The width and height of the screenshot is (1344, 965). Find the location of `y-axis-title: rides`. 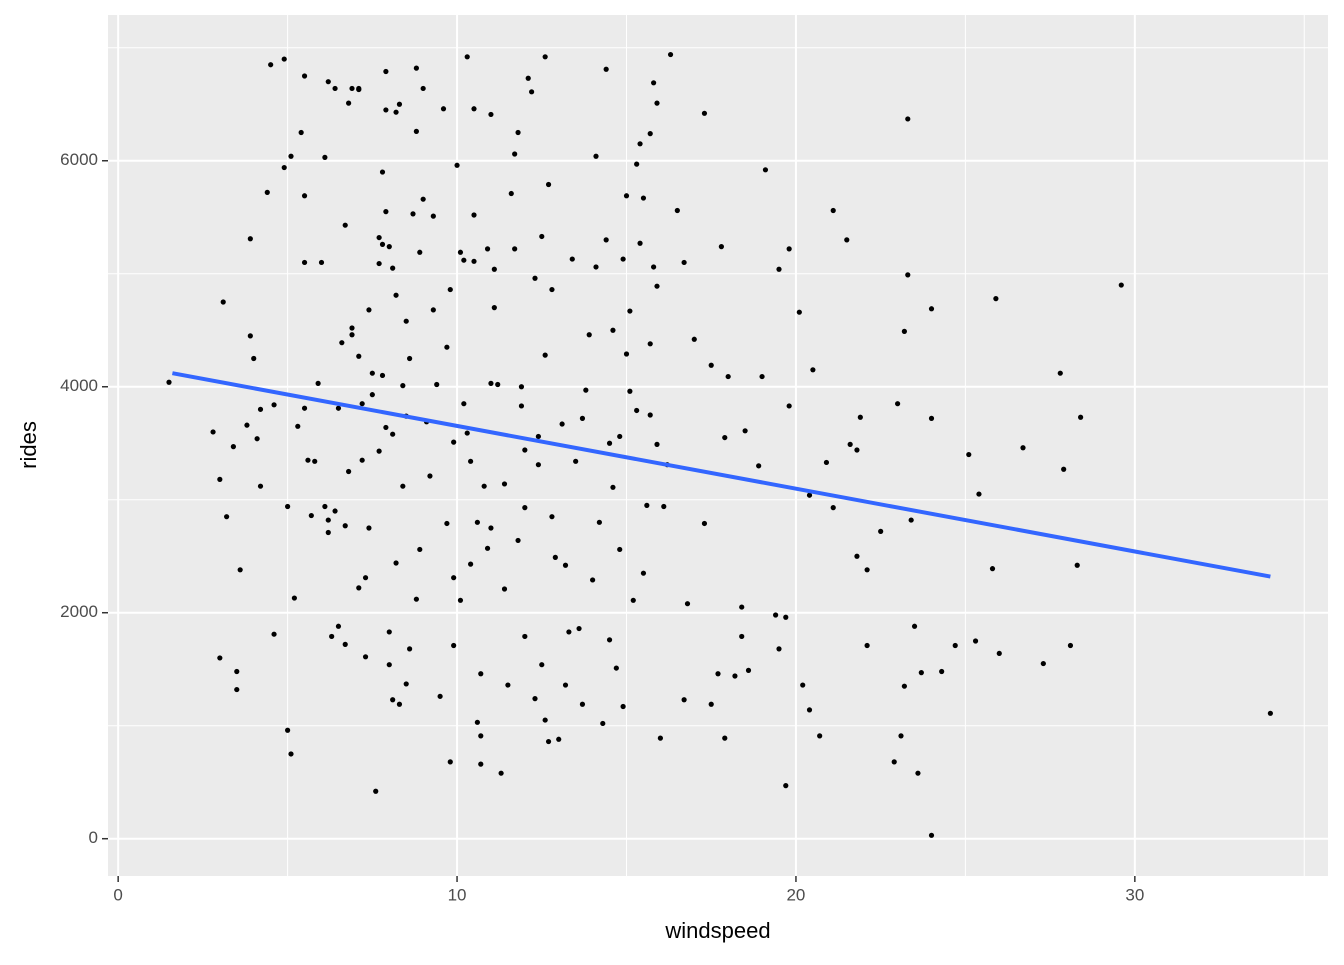

y-axis-title: rides is located at coordinates (28, 445).